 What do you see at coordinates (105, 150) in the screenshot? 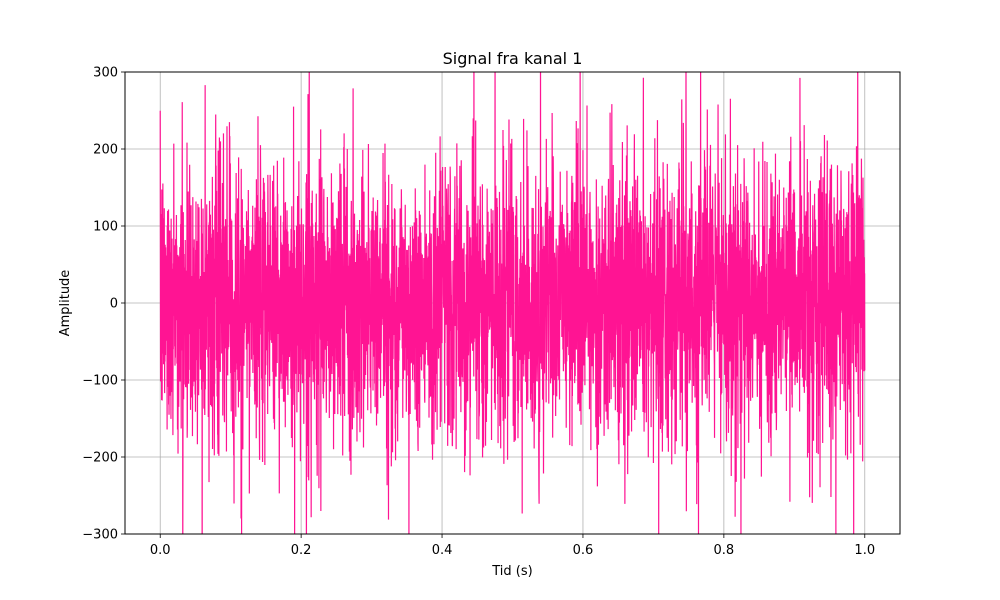
I see `y-tick-label: 200` at bounding box center [105, 150].